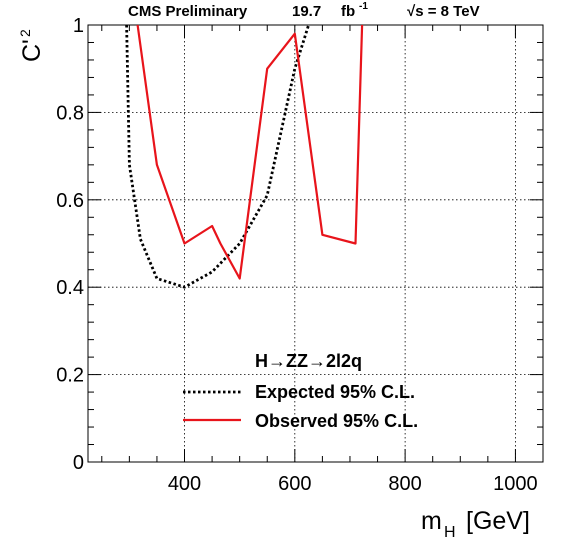 The width and height of the screenshot is (567, 544). I want to click on legend-entry-expected: Expected 95% C.L., so click(335, 392).